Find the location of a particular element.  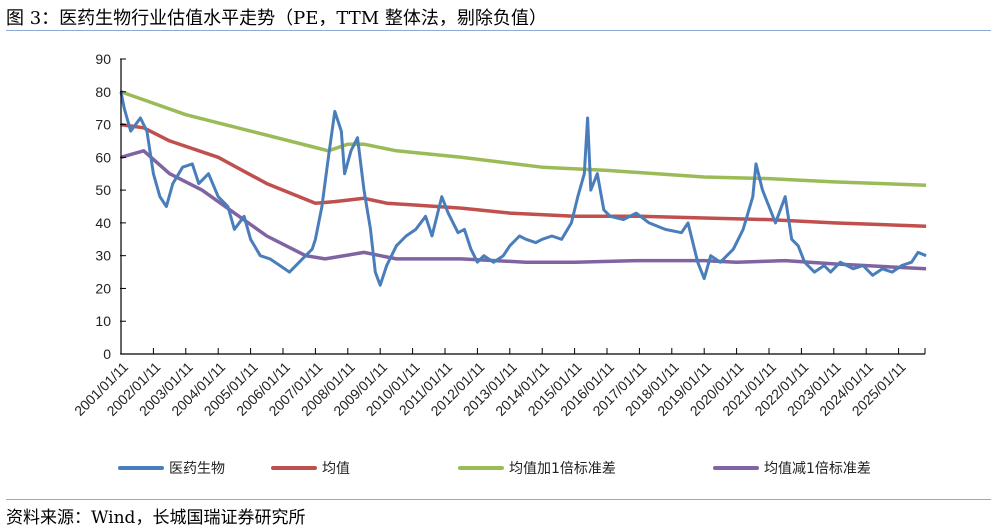

y-tick-label: 60 is located at coordinates (103, 157).